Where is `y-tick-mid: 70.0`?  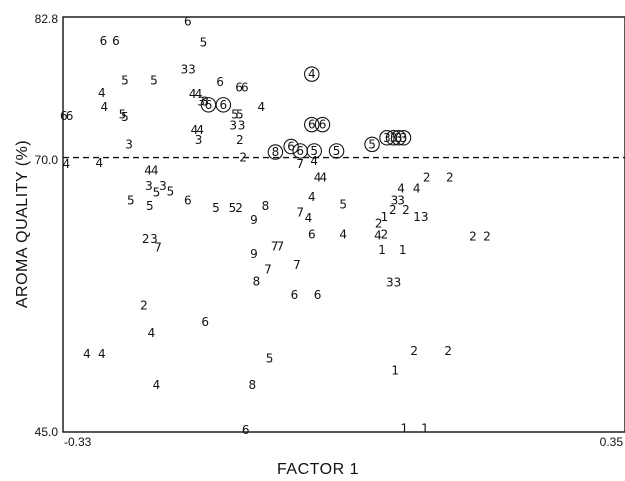
y-tick-mid: 70.0 is located at coordinates (47, 160).